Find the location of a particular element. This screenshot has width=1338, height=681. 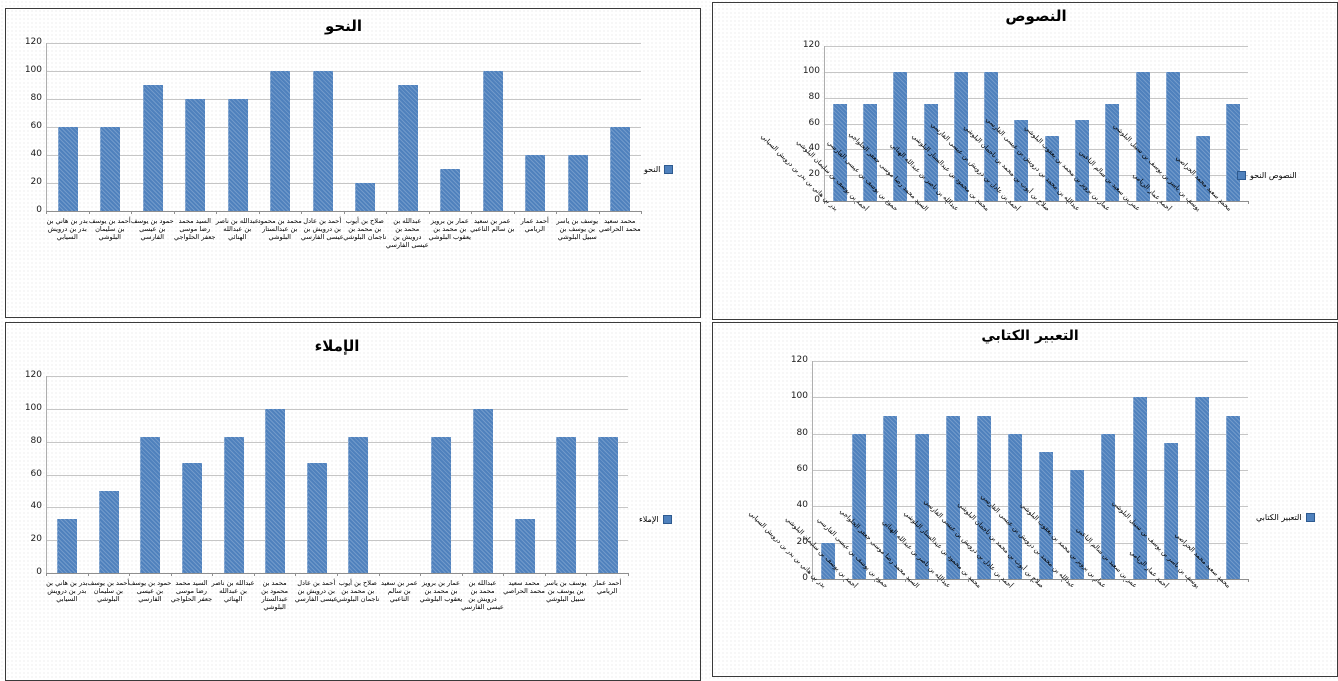

category-label: محمد بن محمود بن عبدالستار البلوشي is located at coordinates (279, 229).